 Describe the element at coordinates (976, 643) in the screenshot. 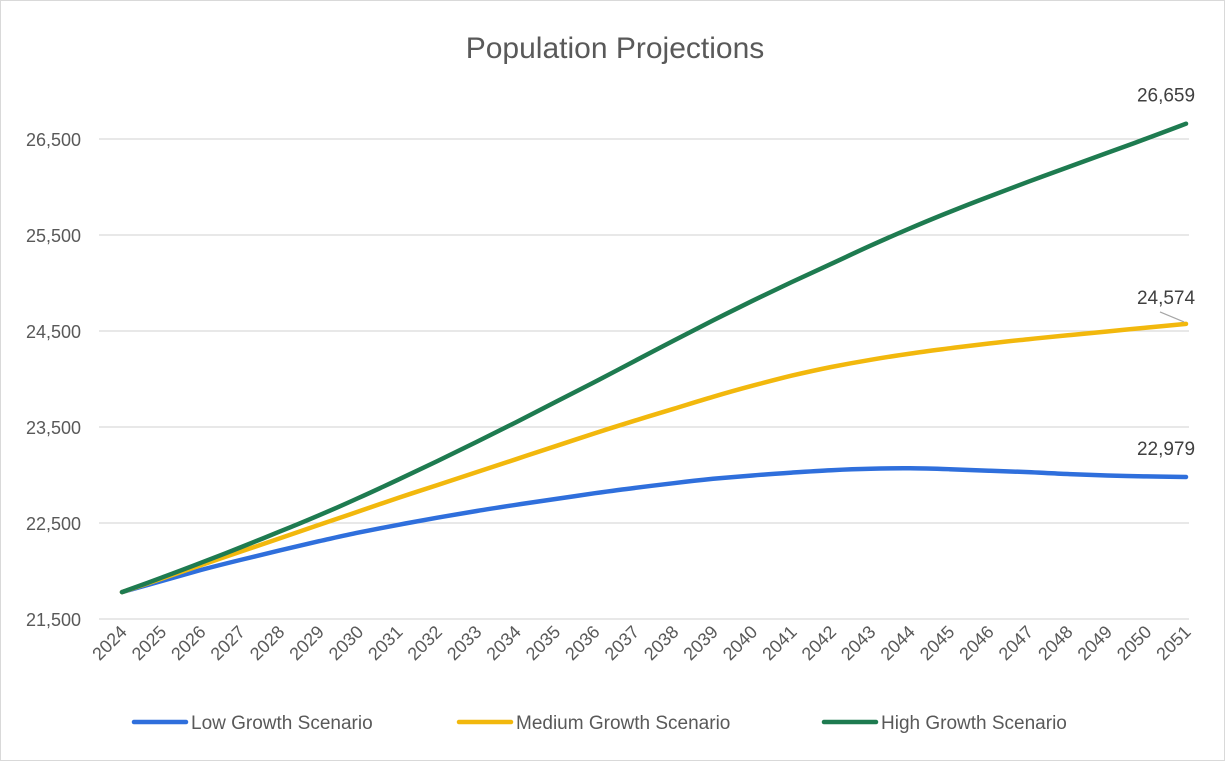

I see `x-tick-label: 2046` at that location.